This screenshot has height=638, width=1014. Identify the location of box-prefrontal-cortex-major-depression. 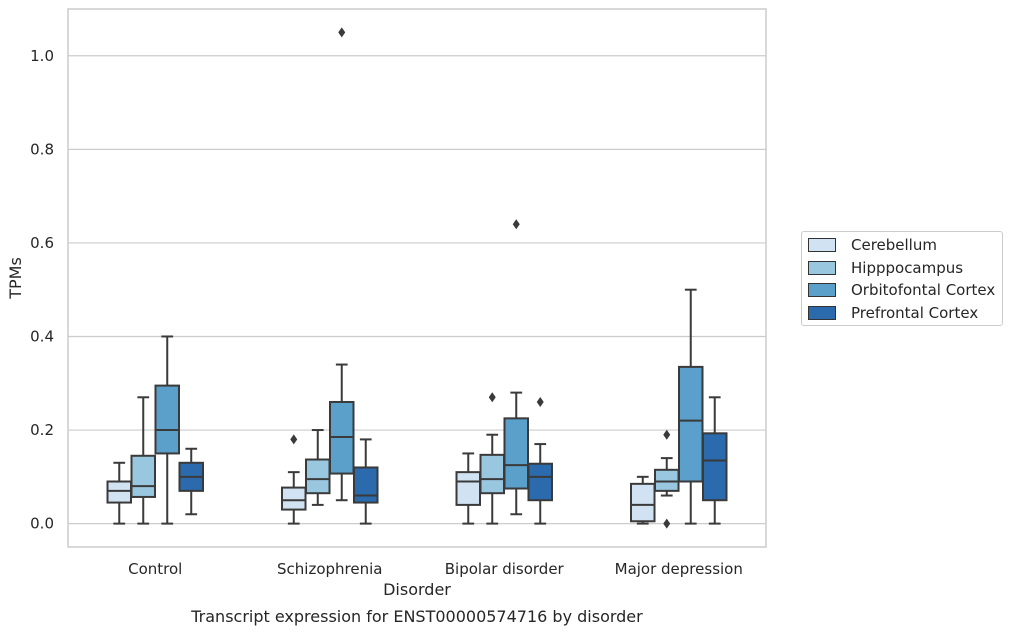
(714, 460).